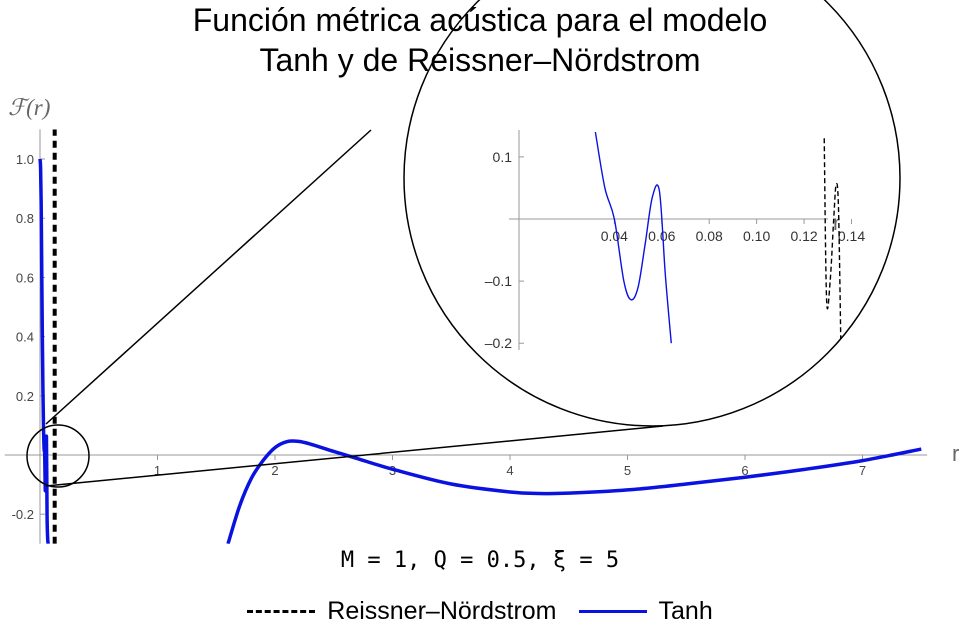 Image resolution: width=960 pixels, height=638 pixels. I want to click on legend-label-tanh: Tanh, so click(685, 610).